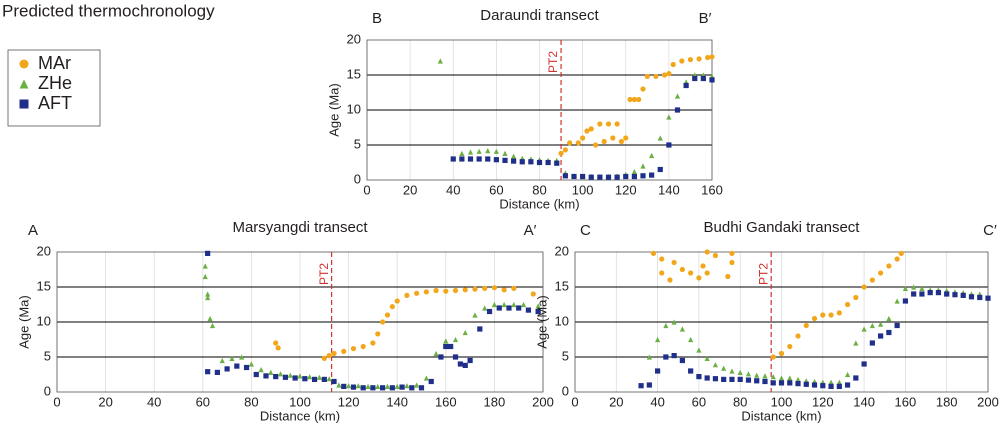  I want to click on chart-title: Budhi Gandaki transect, so click(782, 227).